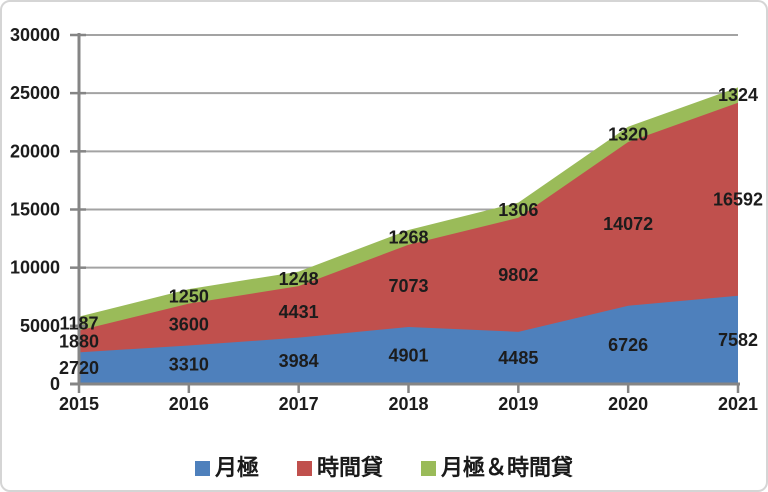 This screenshot has height=492, width=768. I want to click on data-label: 4485, so click(518, 358).